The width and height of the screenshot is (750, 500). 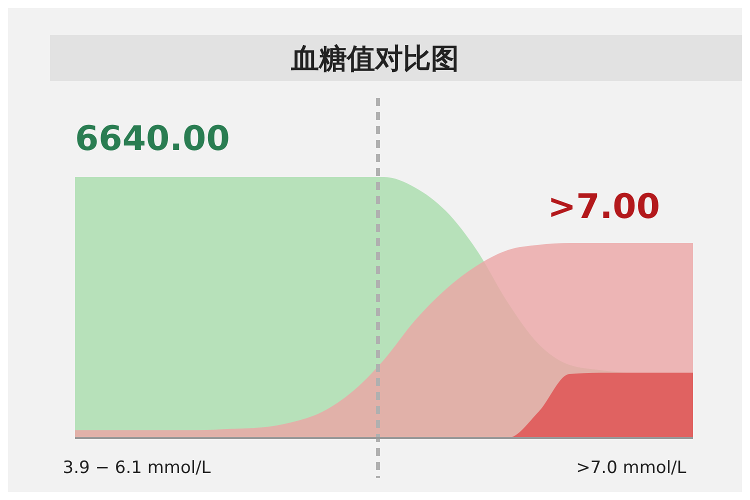 What do you see at coordinates (604, 207) in the screenshot?
I see `annotation: >7.00` at bounding box center [604, 207].